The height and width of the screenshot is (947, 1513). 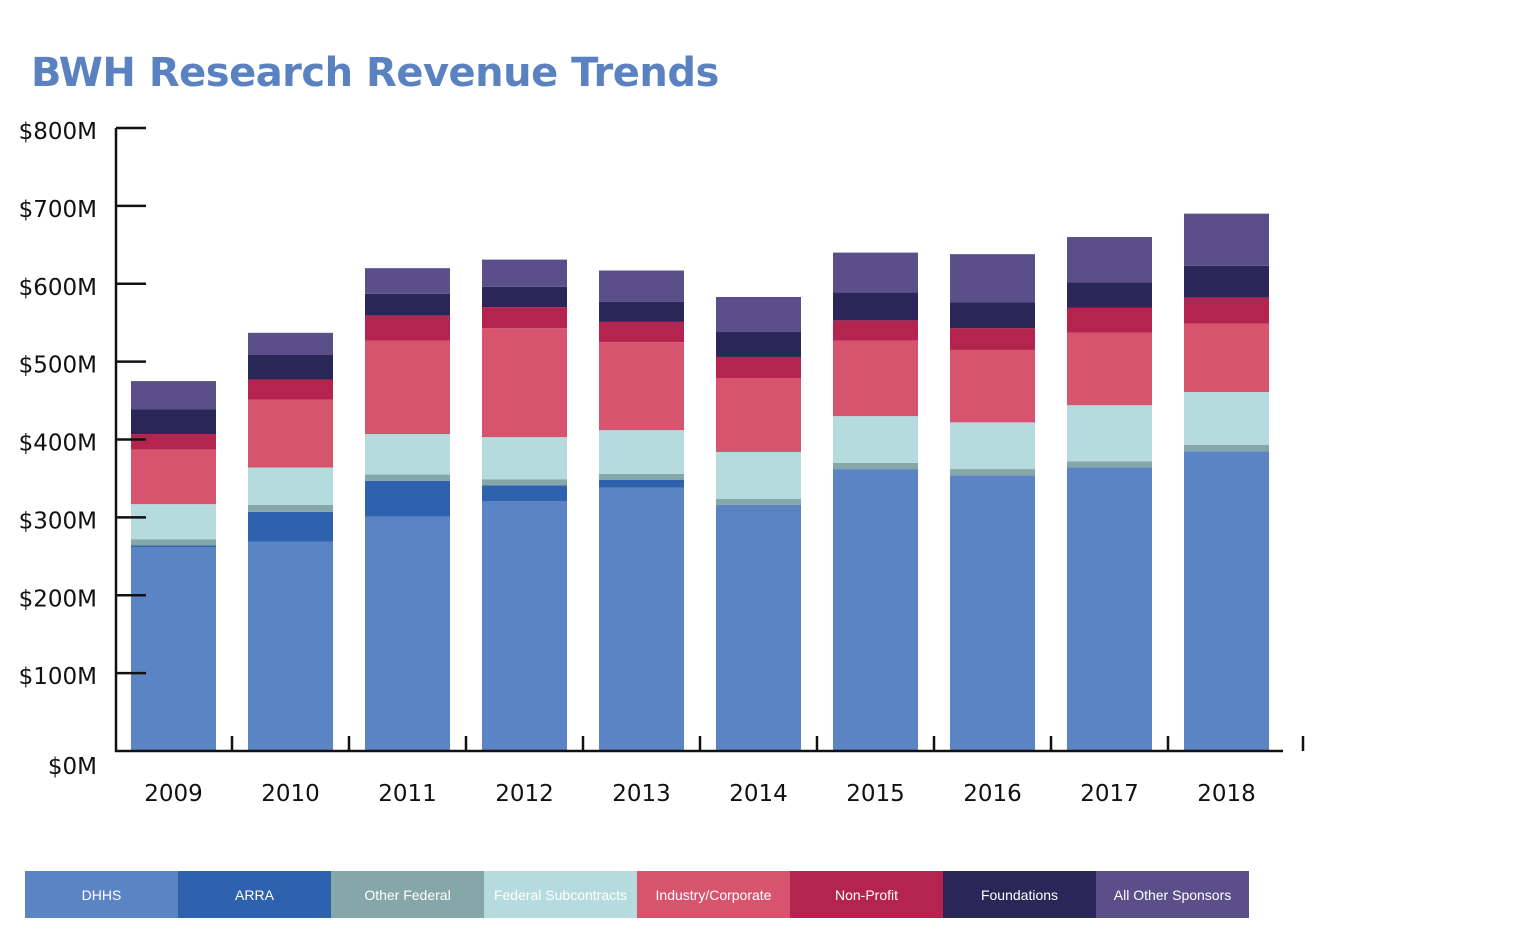 I want to click on legend-item: Other Federal, so click(x=407, y=894).